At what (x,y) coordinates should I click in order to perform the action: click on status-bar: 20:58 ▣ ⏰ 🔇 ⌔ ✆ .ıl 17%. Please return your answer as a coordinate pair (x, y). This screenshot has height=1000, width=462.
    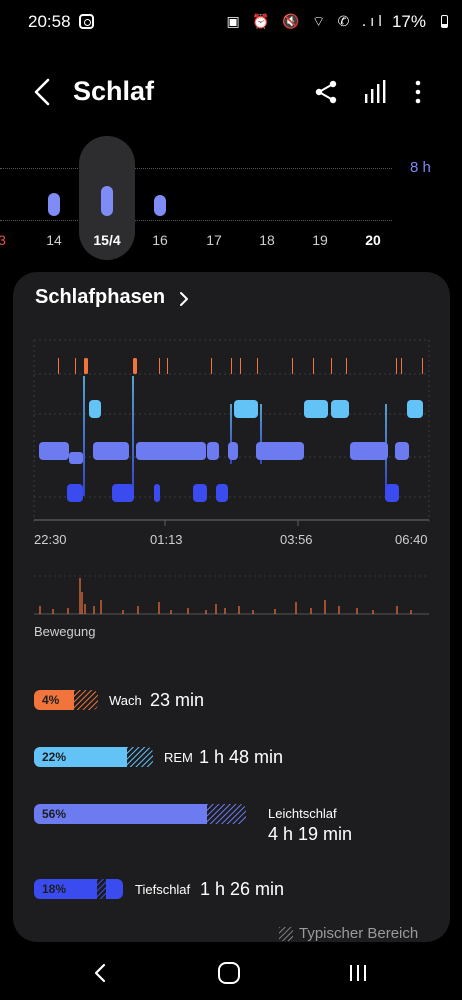
    Looking at the image, I should click on (231, 22).